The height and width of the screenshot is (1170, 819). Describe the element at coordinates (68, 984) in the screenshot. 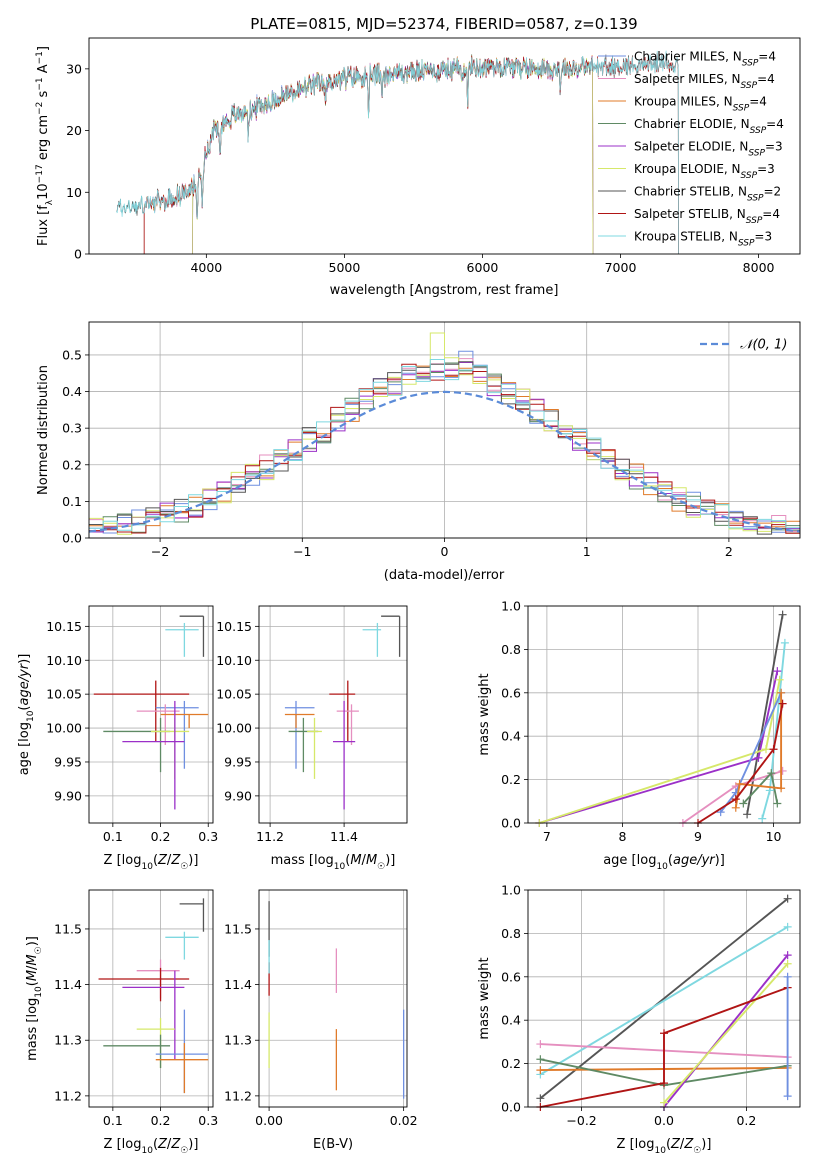

I see `tick-label-y: 11.4` at that location.